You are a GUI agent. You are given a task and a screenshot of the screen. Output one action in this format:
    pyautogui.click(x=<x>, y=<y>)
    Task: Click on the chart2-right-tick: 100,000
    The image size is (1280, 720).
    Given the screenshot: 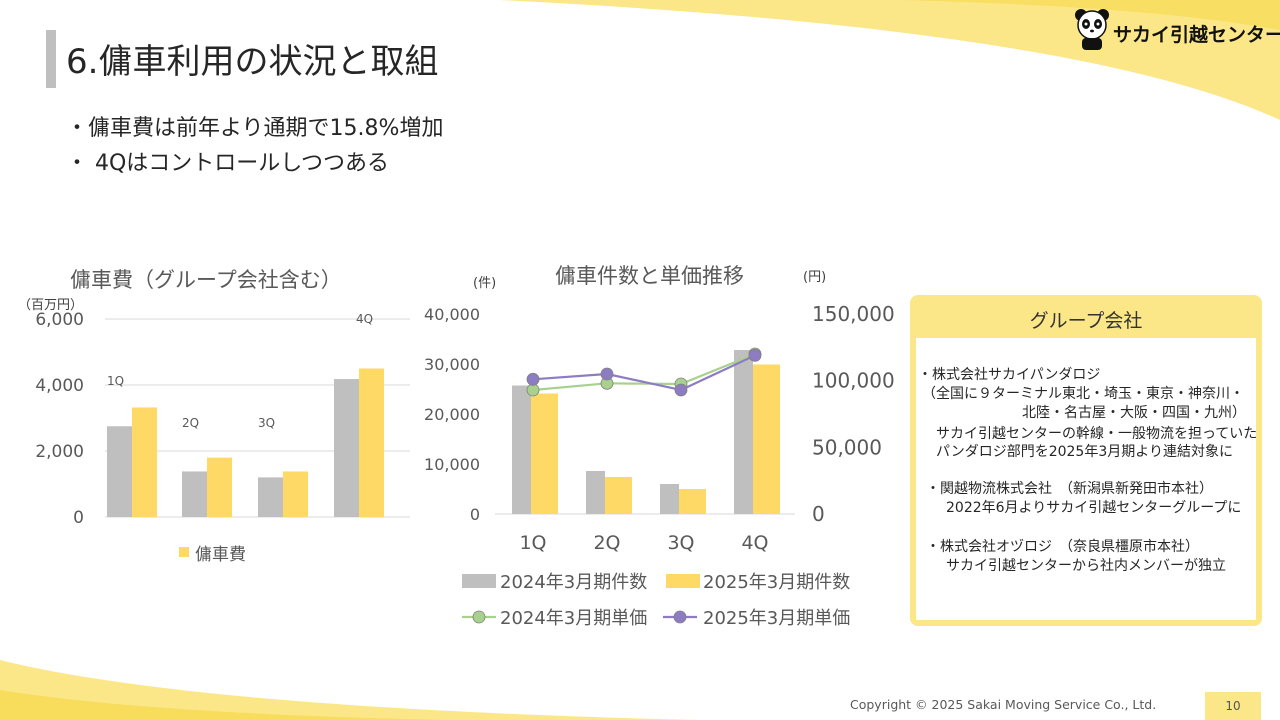 What is the action you would take?
    pyautogui.click(x=853, y=381)
    